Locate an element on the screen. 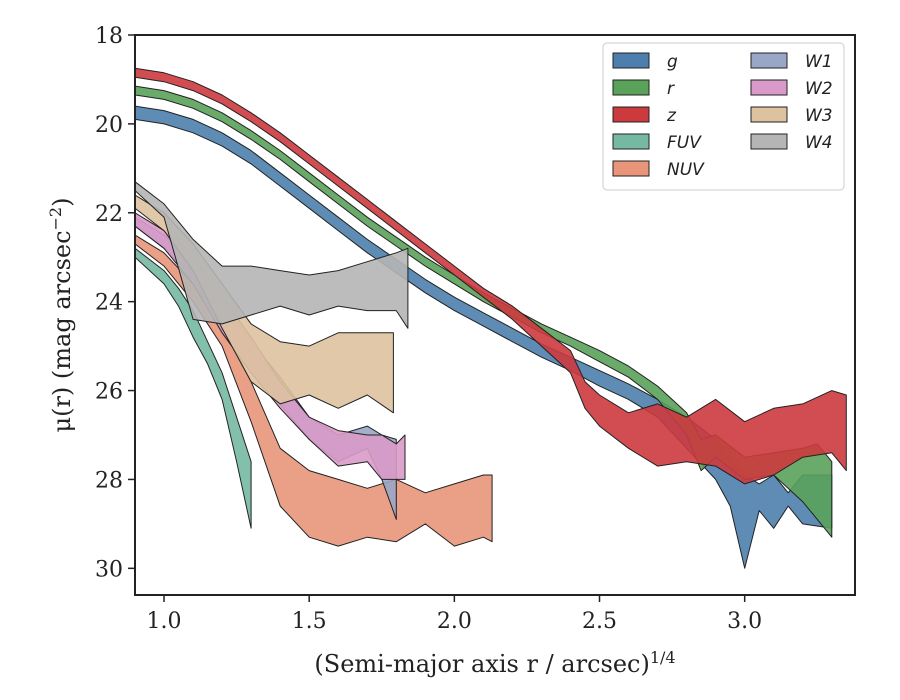 The width and height of the screenshot is (900, 700). legend-swatch-w4 is located at coordinates (769, 141).